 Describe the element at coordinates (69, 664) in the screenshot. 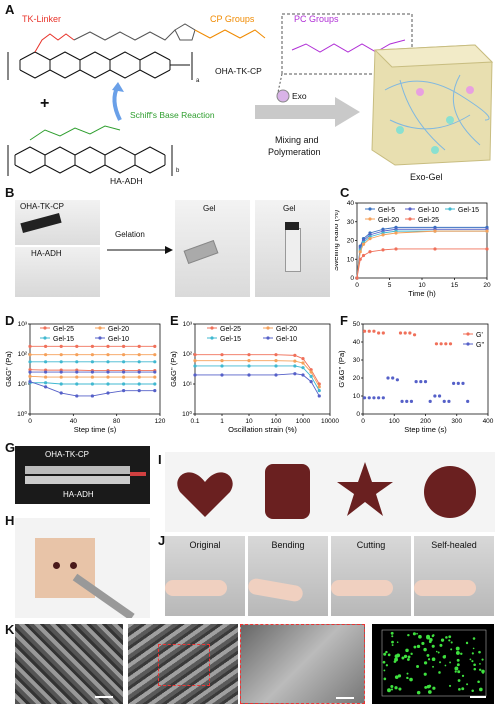

I see `sem-image-k` at that location.